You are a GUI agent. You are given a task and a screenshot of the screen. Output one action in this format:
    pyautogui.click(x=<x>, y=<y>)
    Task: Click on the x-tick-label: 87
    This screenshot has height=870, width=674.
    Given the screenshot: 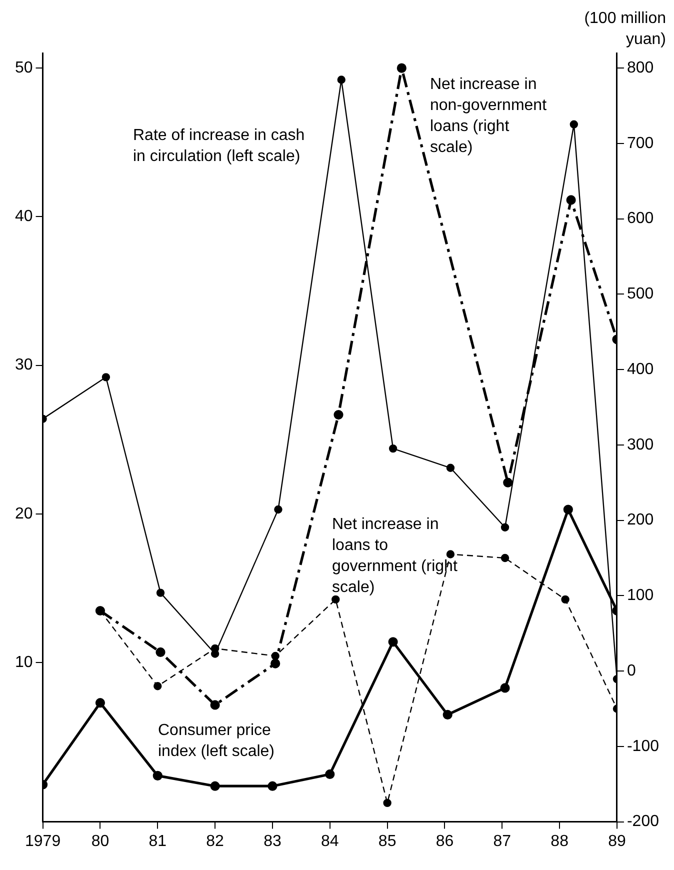 What is the action you would take?
    pyautogui.click(x=502, y=841)
    